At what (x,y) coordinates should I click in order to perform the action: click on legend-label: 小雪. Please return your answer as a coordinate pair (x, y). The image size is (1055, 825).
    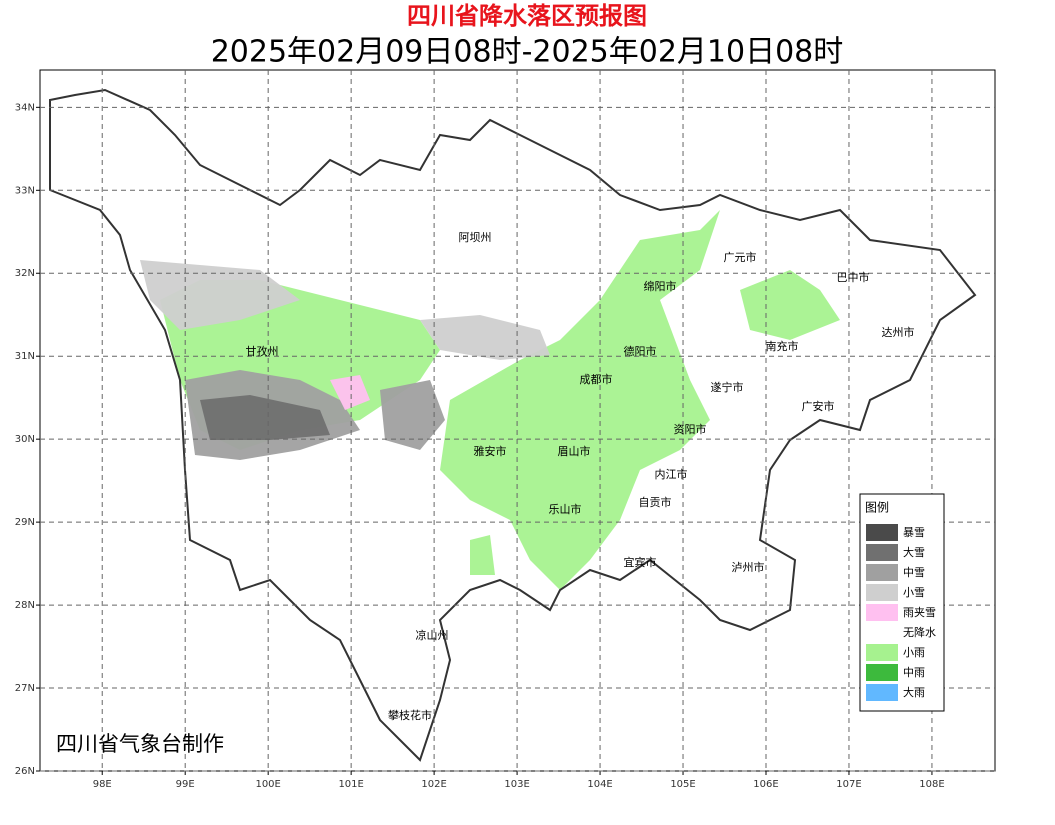
    Looking at the image, I should click on (914, 592).